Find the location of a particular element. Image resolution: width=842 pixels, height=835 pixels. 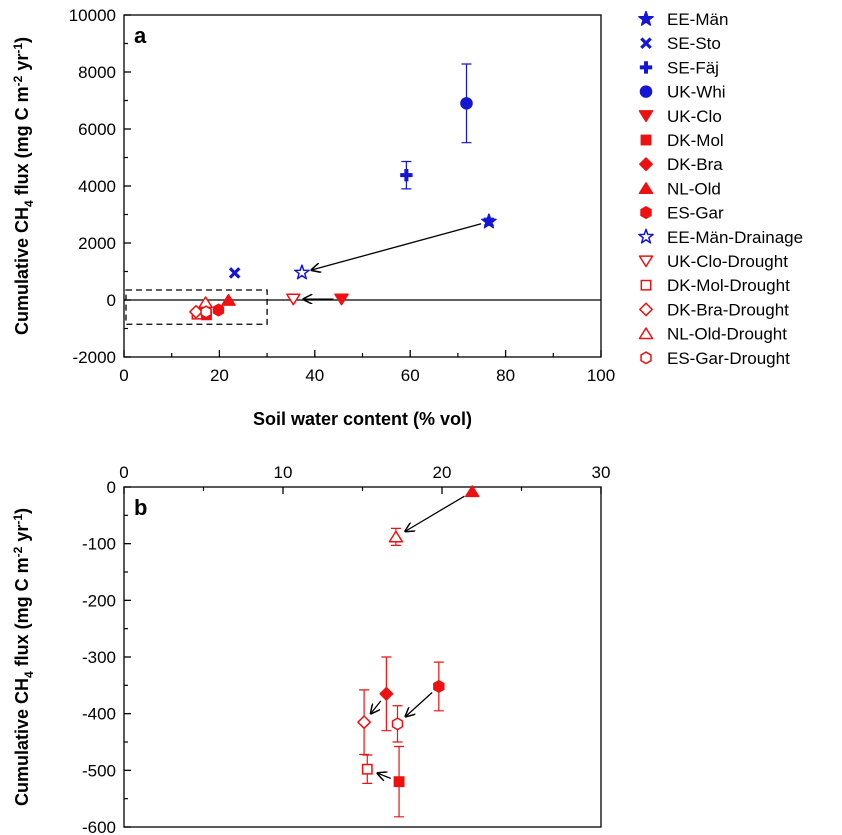

legend-label-ee-man-drainage: EE-Män-Drainage is located at coordinates (735, 237).